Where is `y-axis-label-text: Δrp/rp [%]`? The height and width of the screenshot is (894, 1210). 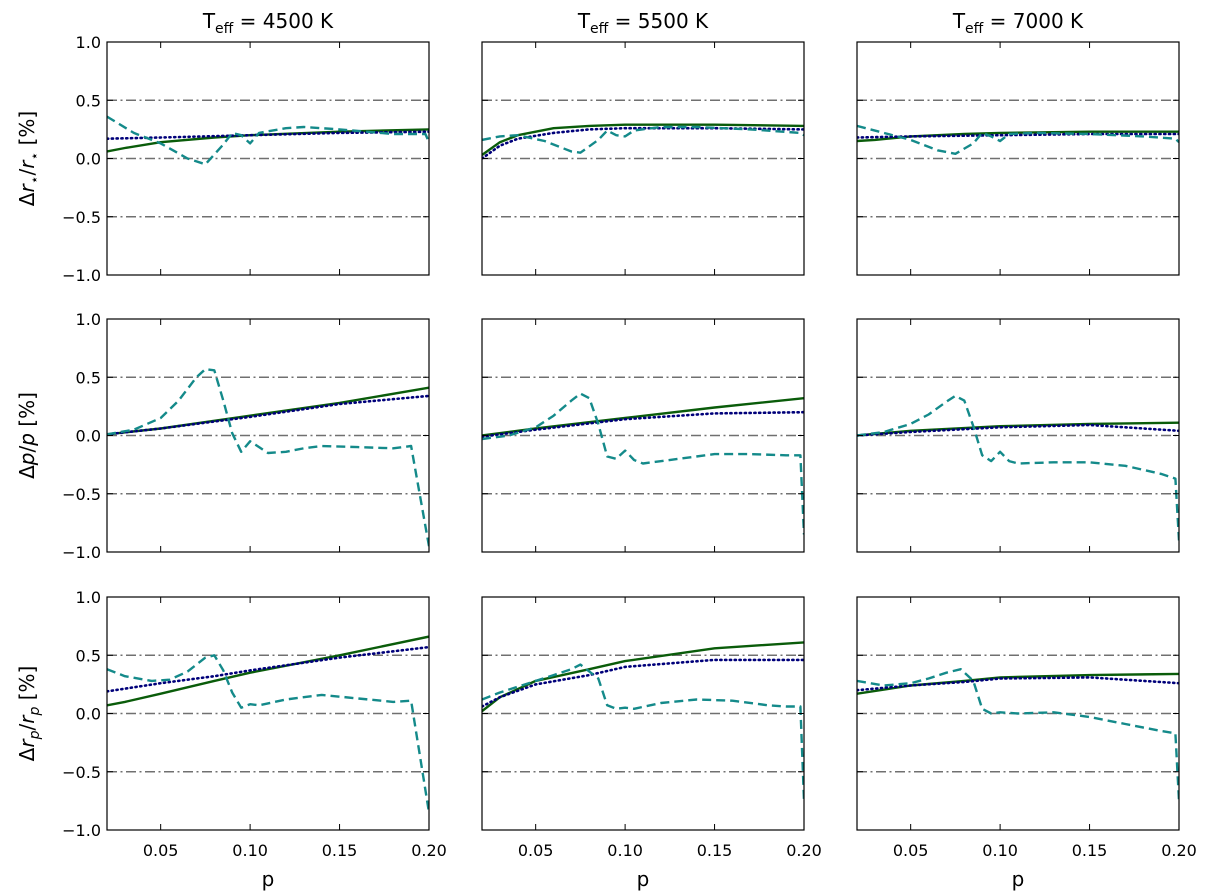 y-axis-label-text: Δrp/rp [%] is located at coordinates (29, 714).